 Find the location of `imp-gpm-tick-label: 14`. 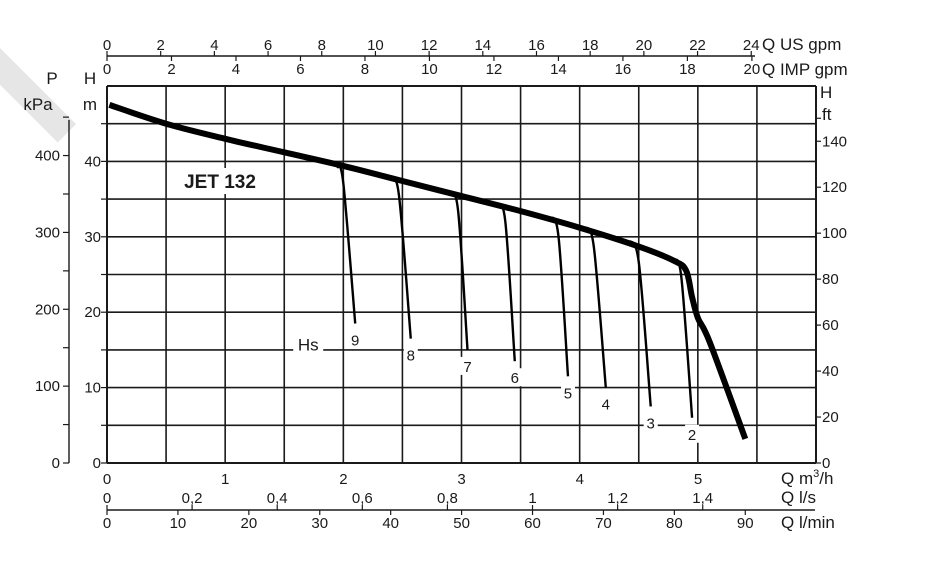

imp-gpm-tick-label: 14 is located at coordinates (558, 69).